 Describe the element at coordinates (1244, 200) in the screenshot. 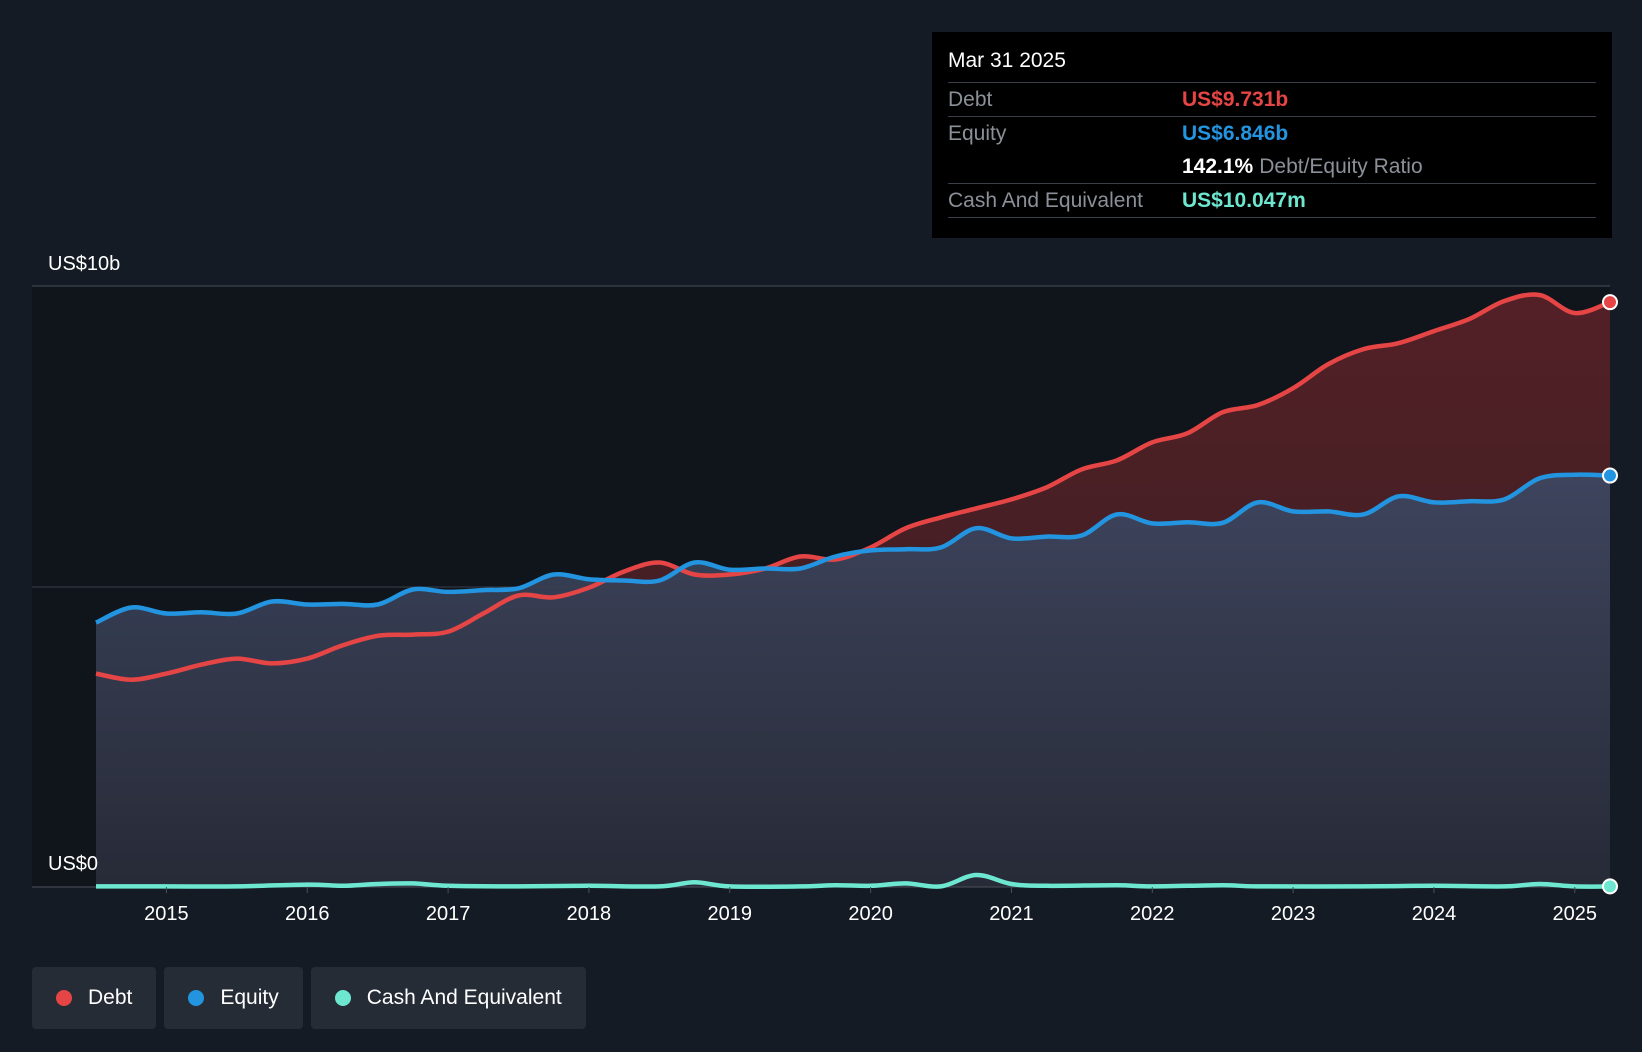

I see `tooltip-cash-value: US$10.047m` at that location.